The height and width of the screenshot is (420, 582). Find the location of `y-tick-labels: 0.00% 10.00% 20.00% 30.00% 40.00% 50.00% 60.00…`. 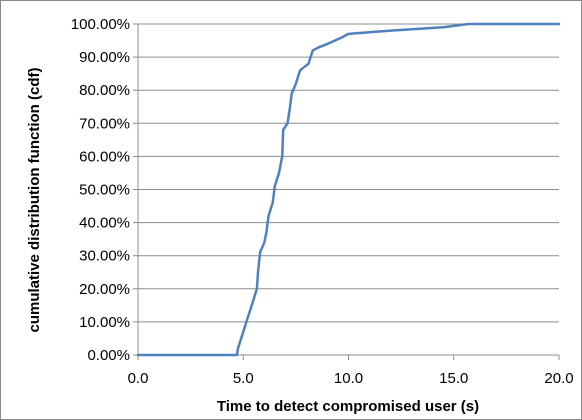

y-tick-labels: 0.00% 10.00% 20.00% 30.00% 40.00% 50.00% 60.00… is located at coordinates (100, 190).